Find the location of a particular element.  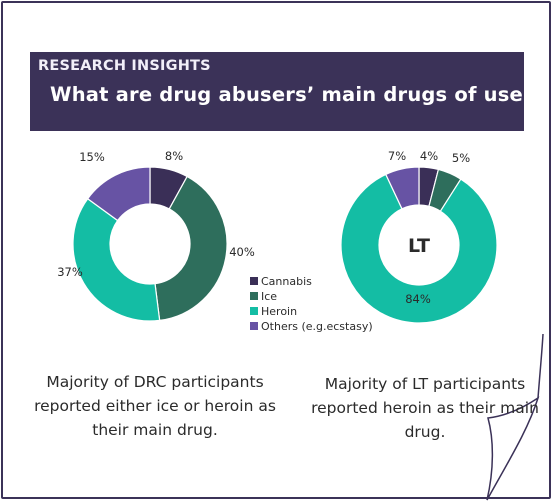

legend-swatch-ice is located at coordinates (254, 296).